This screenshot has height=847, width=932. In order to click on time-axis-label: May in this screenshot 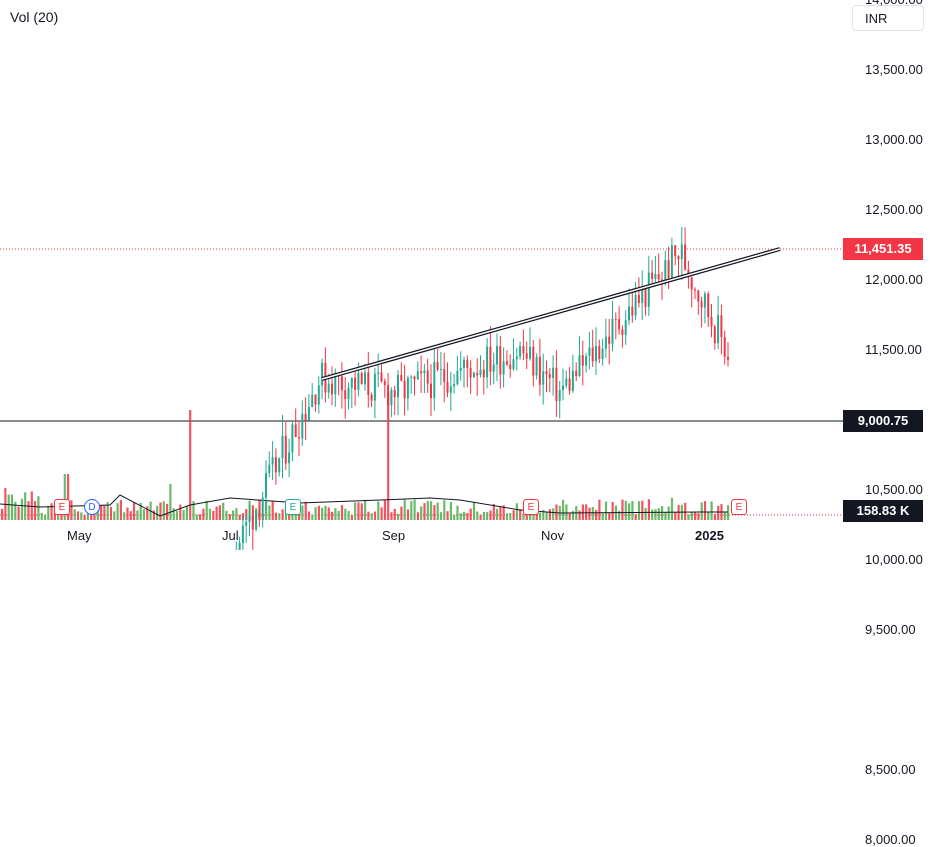, I will do `click(79, 535)`.